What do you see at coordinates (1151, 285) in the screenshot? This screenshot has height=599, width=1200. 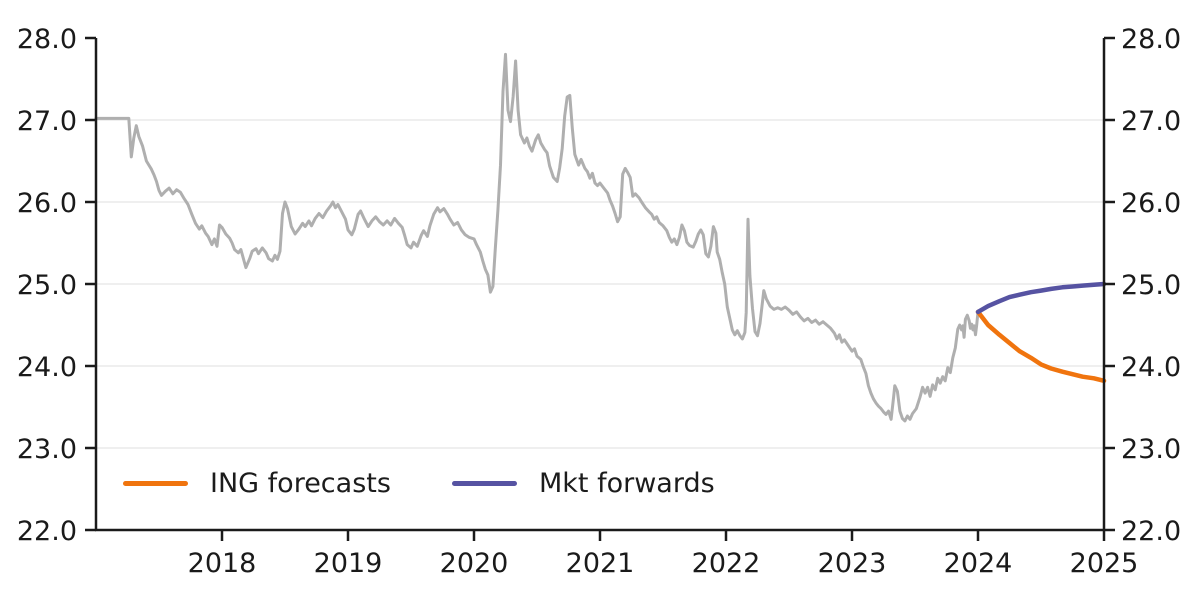 I see `y-tick-label-right: 25.0` at bounding box center [1151, 285].